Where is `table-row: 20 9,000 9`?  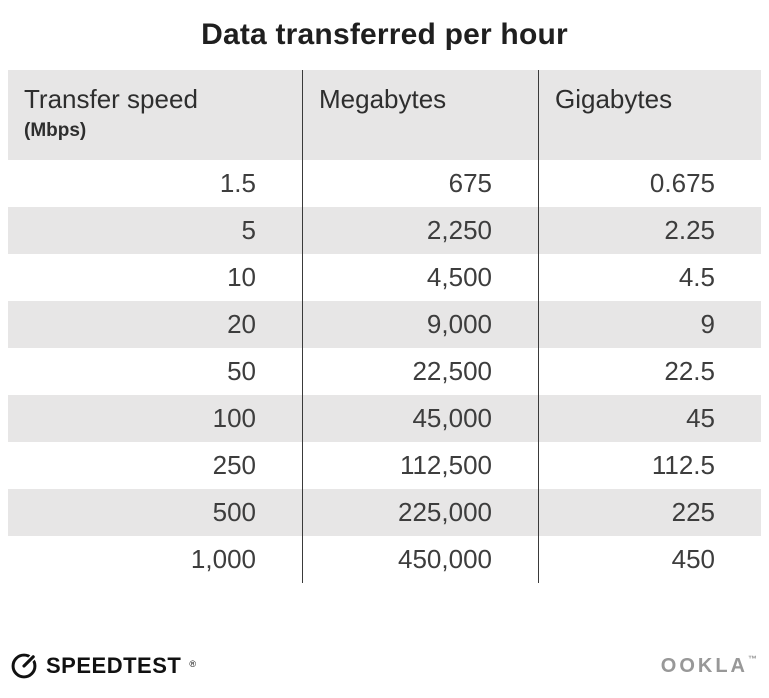
table-row: 20 9,000 9 is located at coordinates (384, 324).